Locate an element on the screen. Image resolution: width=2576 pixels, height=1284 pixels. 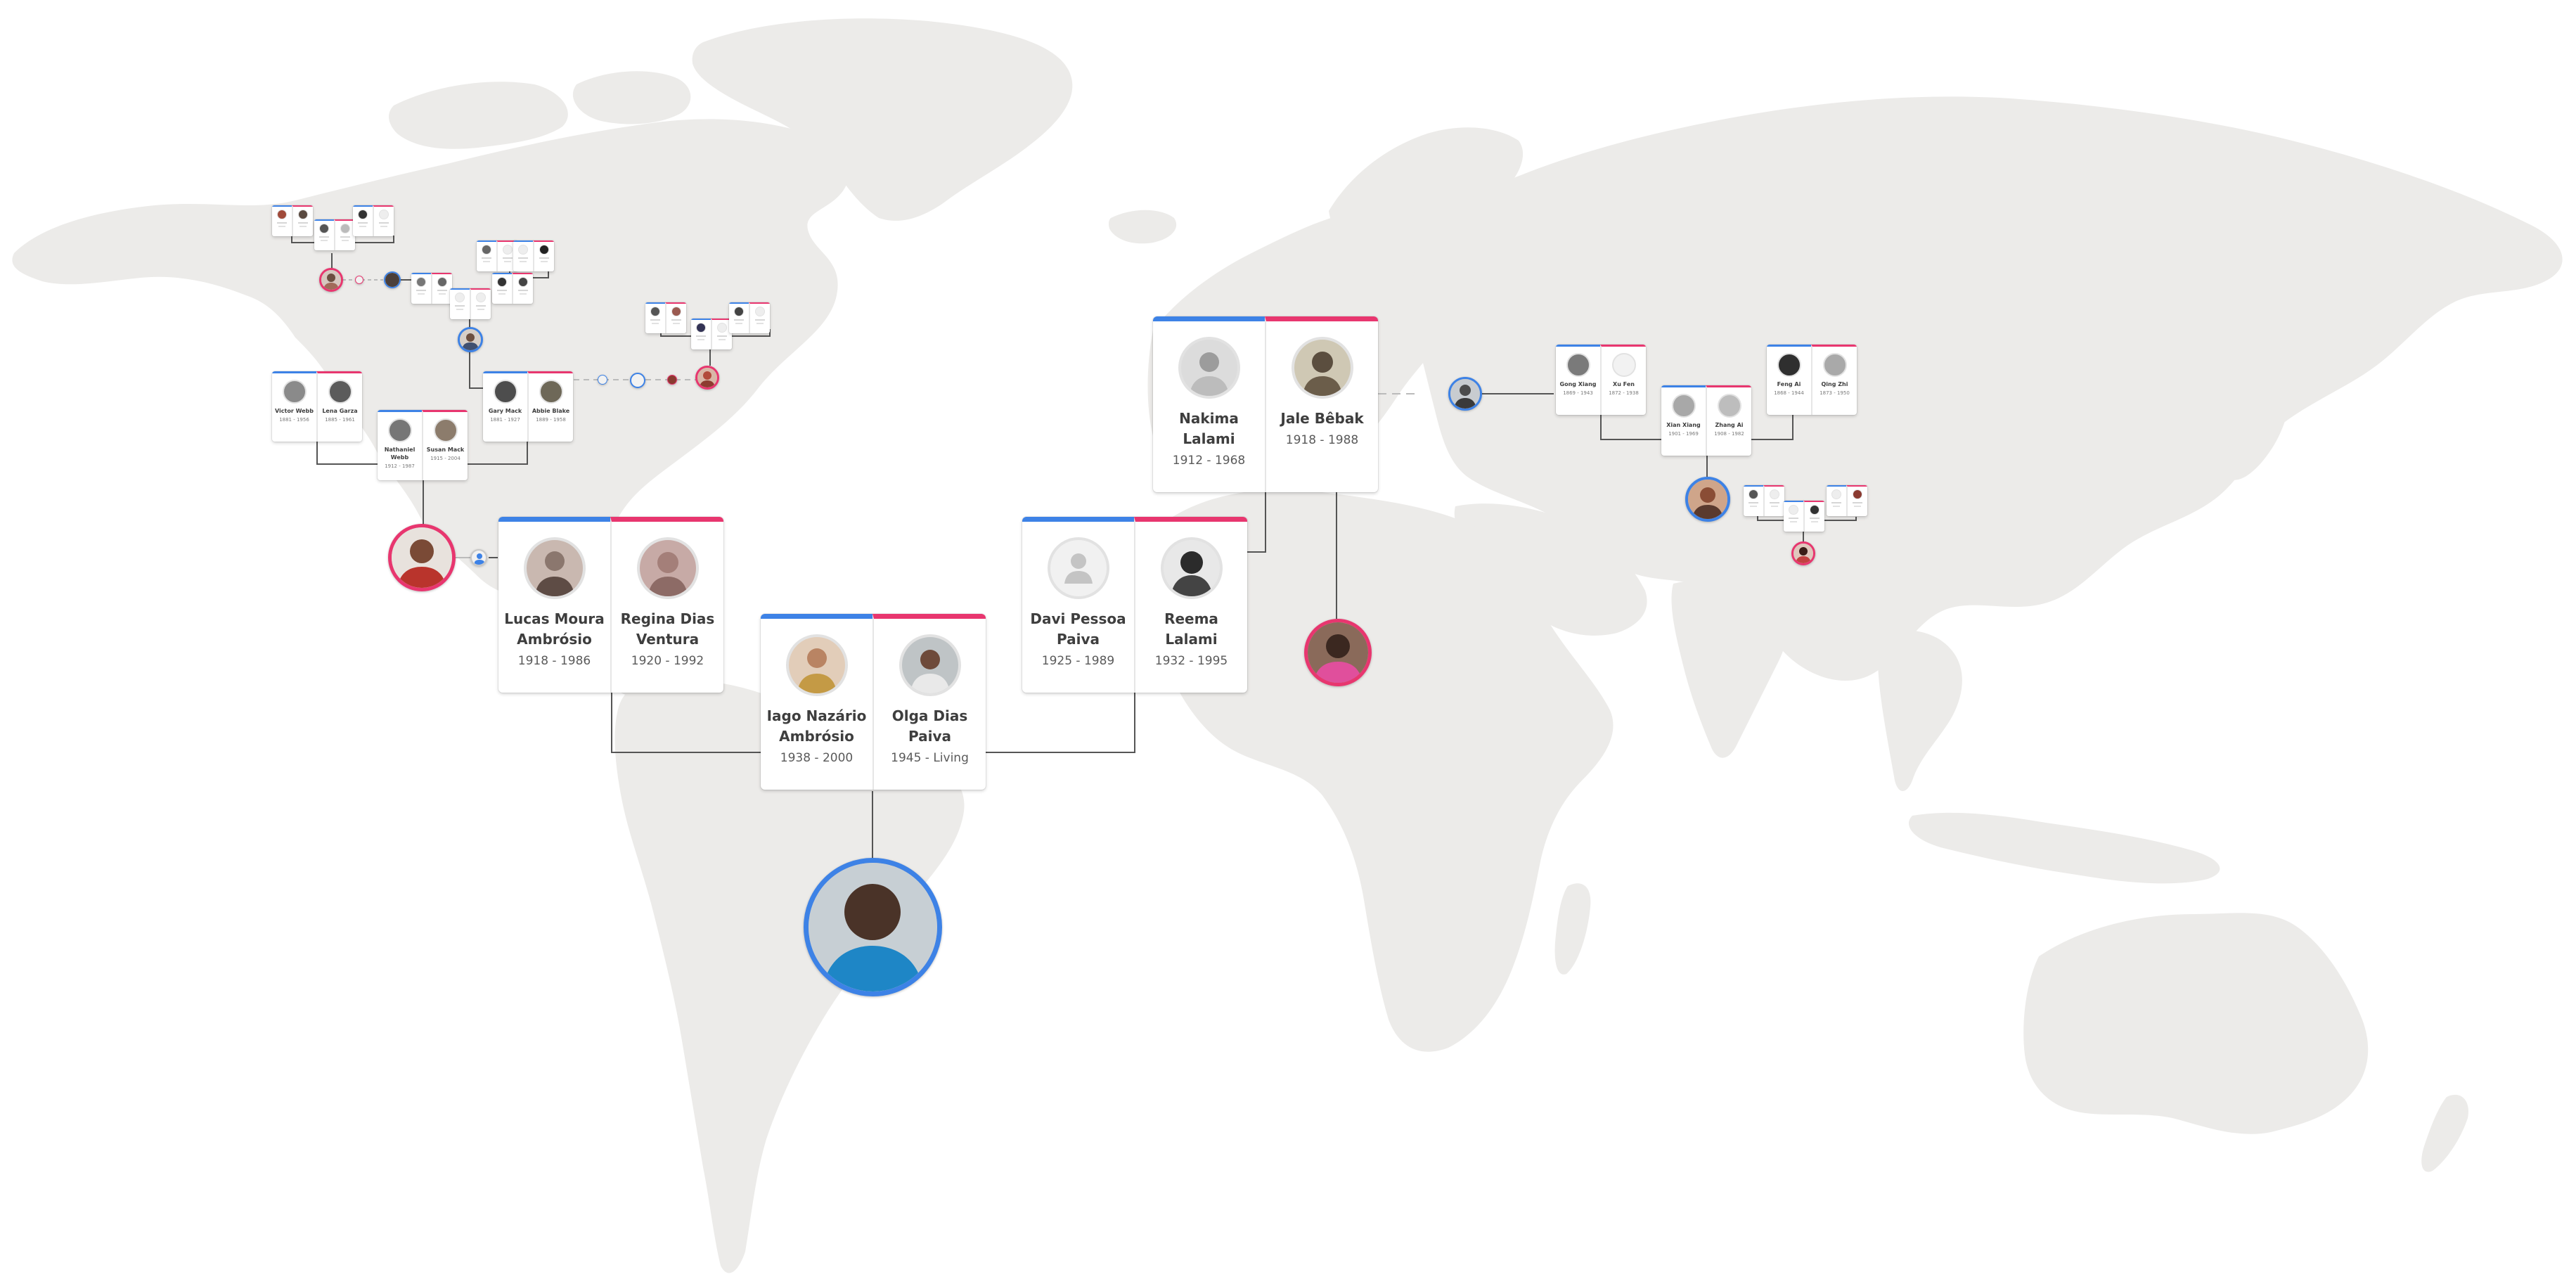
person-dates: 1869 - 1943 is located at coordinates (1578, 393).